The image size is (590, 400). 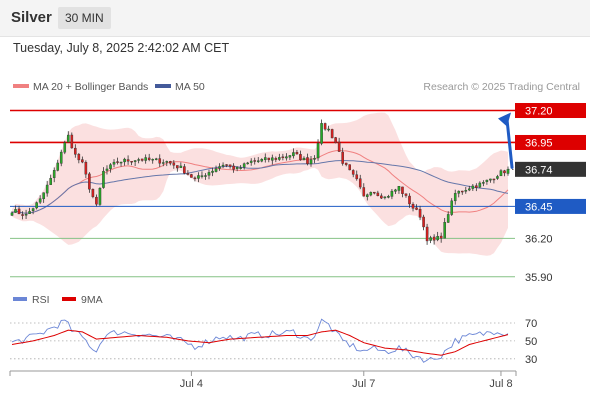 I want to click on rsi-level-label: 70, so click(x=531, y=324).